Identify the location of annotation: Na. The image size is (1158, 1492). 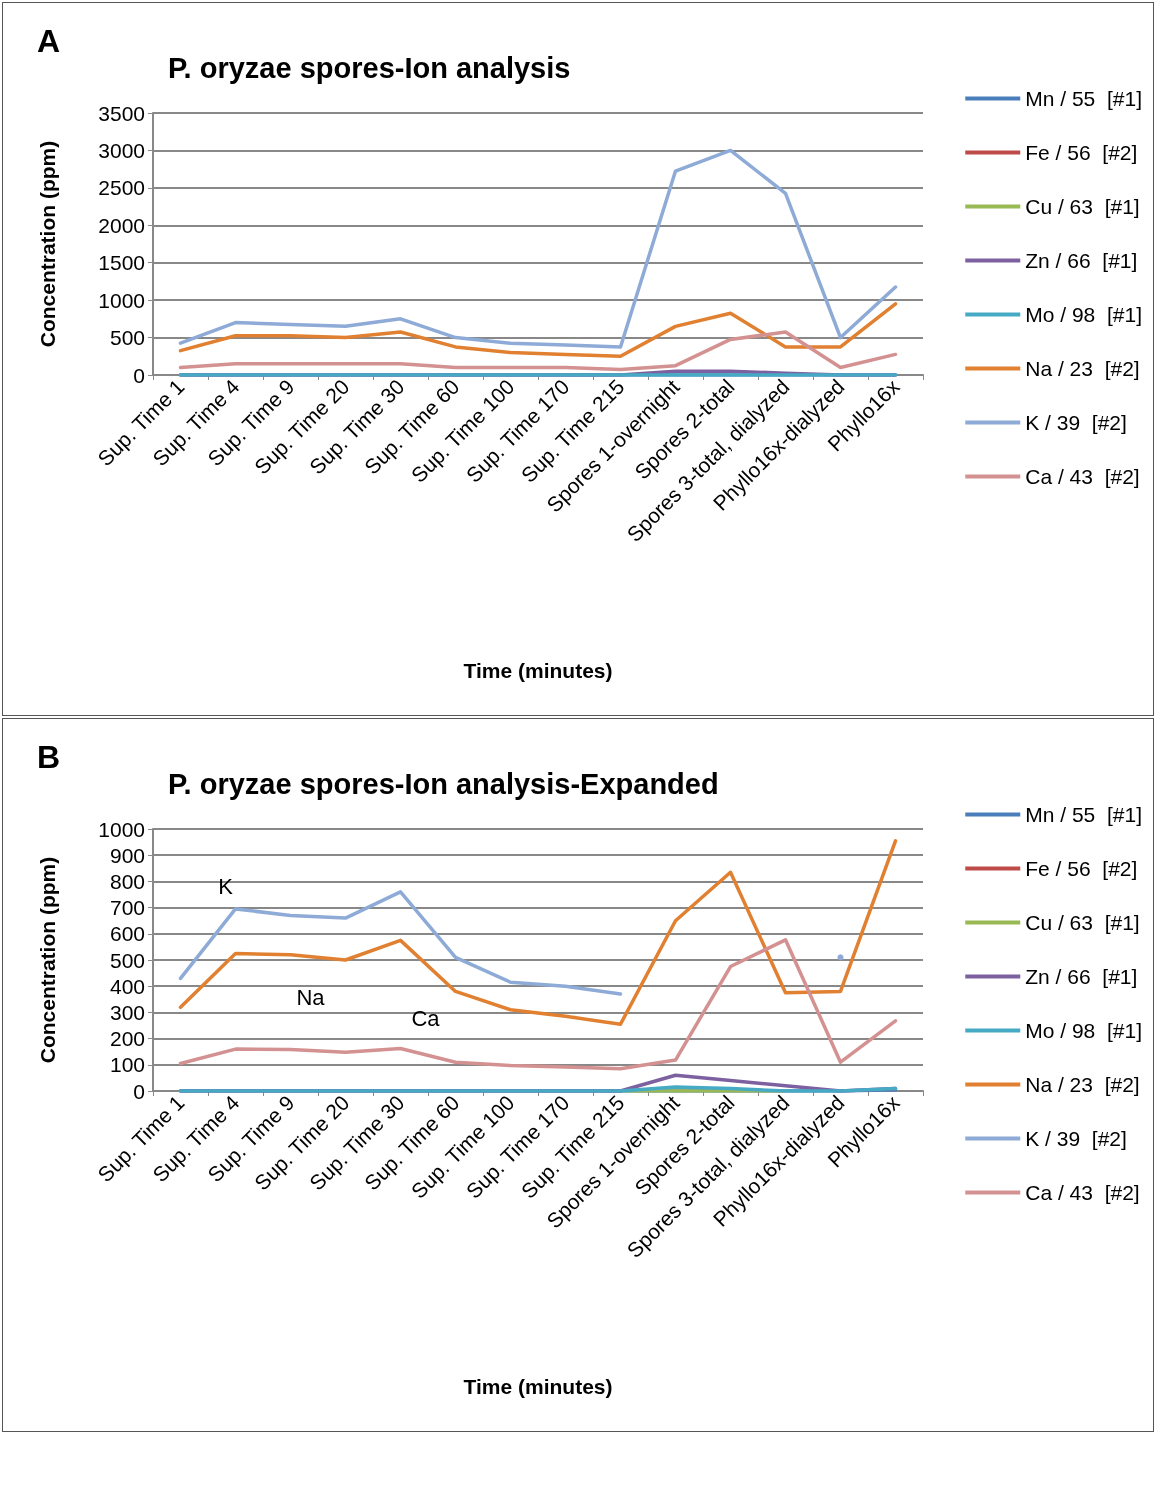
(311, 997).